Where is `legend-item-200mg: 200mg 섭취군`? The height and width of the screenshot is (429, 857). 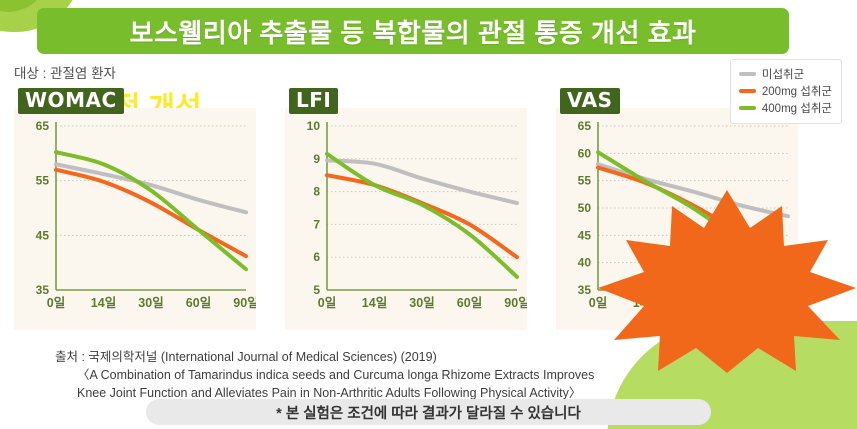
legend-item-200mg: 200mg 섭취군 is located at coordinates (785, 91).